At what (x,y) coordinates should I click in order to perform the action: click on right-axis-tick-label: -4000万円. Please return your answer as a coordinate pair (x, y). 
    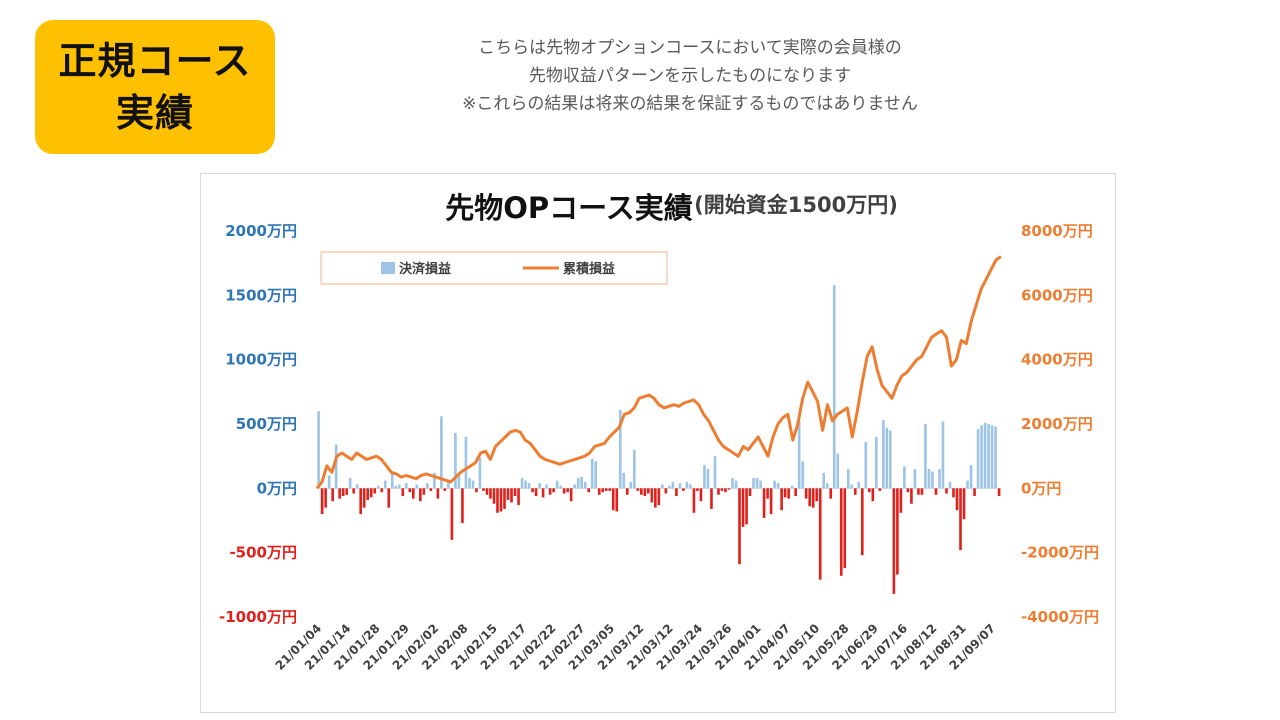
    Looking at the image, I should click on (1060, 617).